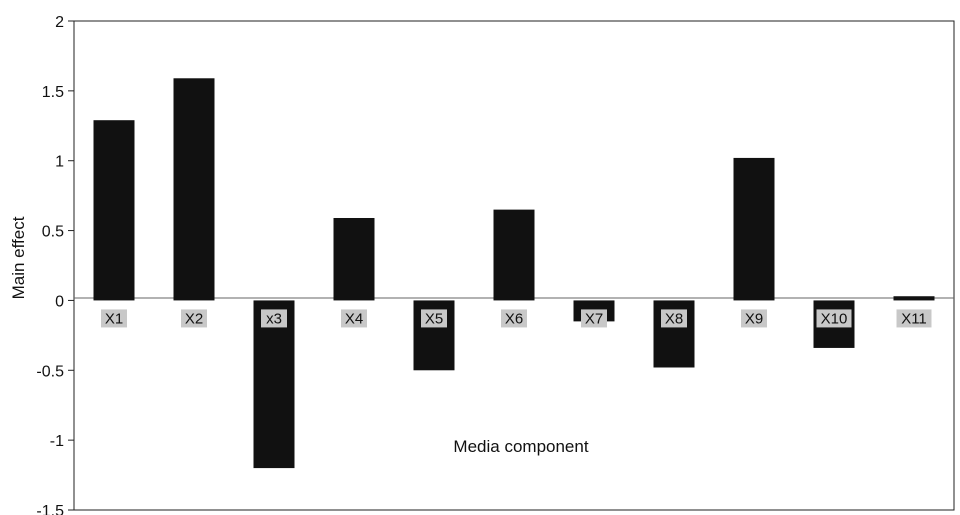 The image size is (960, 515). I want to click on bar-x4, so click(354, 259).